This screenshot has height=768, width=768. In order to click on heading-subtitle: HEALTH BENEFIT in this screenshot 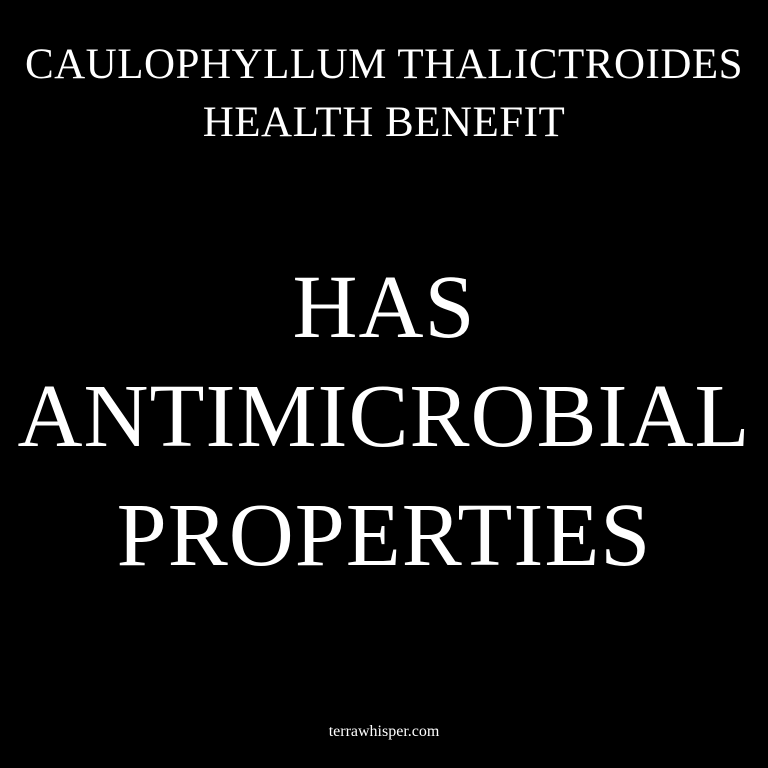, I will do `click(384, 122)`.